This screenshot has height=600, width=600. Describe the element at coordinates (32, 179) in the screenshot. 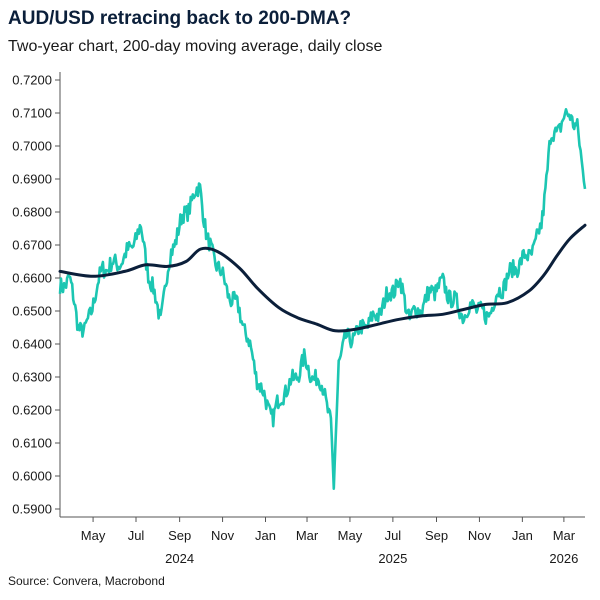

I see `y-tick-label: 0.6900` at that location.